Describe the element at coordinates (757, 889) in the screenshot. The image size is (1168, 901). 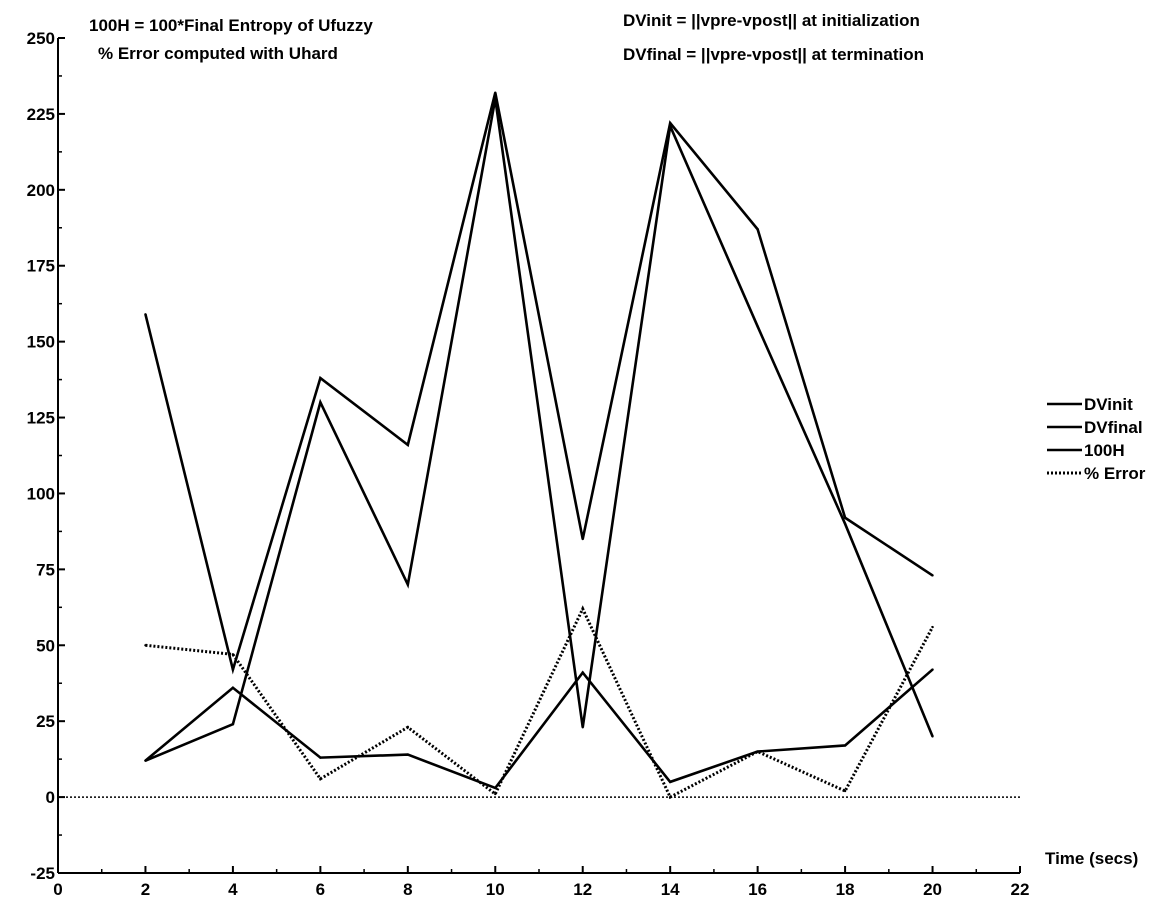
I see `x-tick-label: 16` at that location.